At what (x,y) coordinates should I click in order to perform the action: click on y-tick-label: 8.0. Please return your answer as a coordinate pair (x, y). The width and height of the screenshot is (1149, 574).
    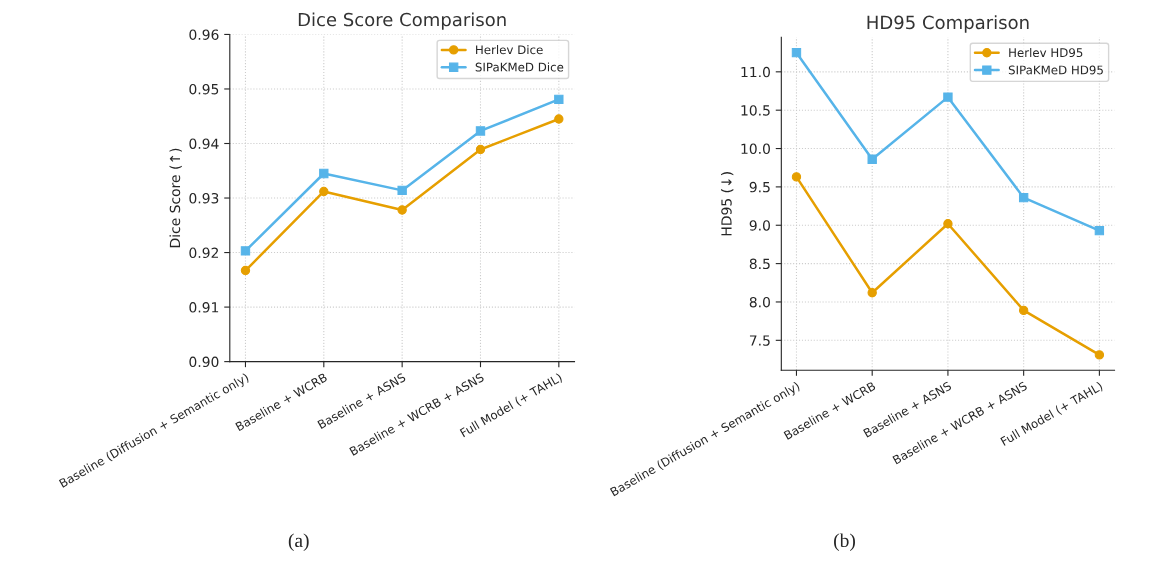
    Looking at the image, I should click on (759, 302).